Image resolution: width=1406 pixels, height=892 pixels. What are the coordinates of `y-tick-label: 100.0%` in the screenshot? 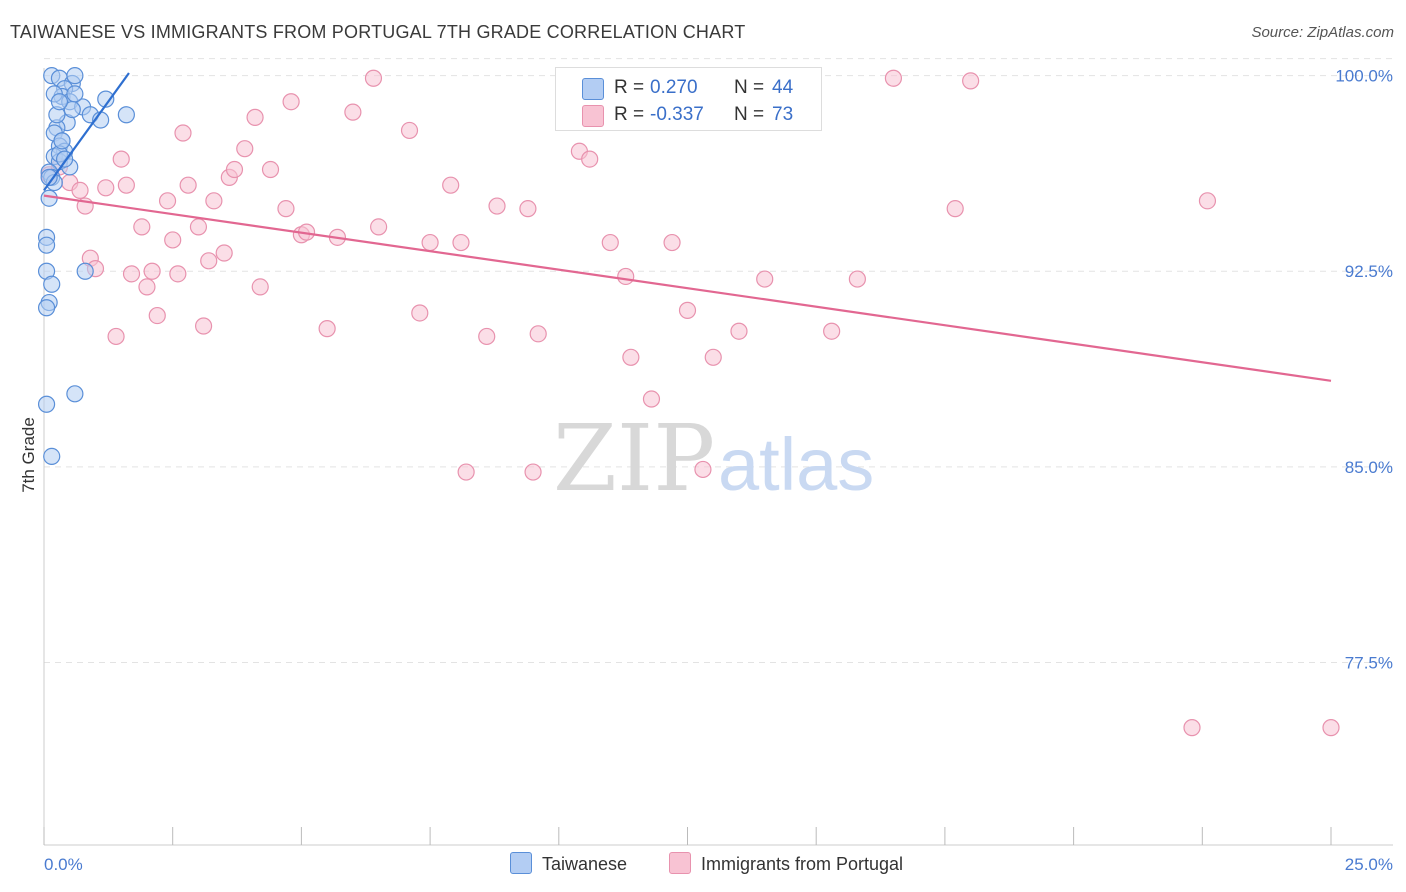 It's located at (1364, 76).